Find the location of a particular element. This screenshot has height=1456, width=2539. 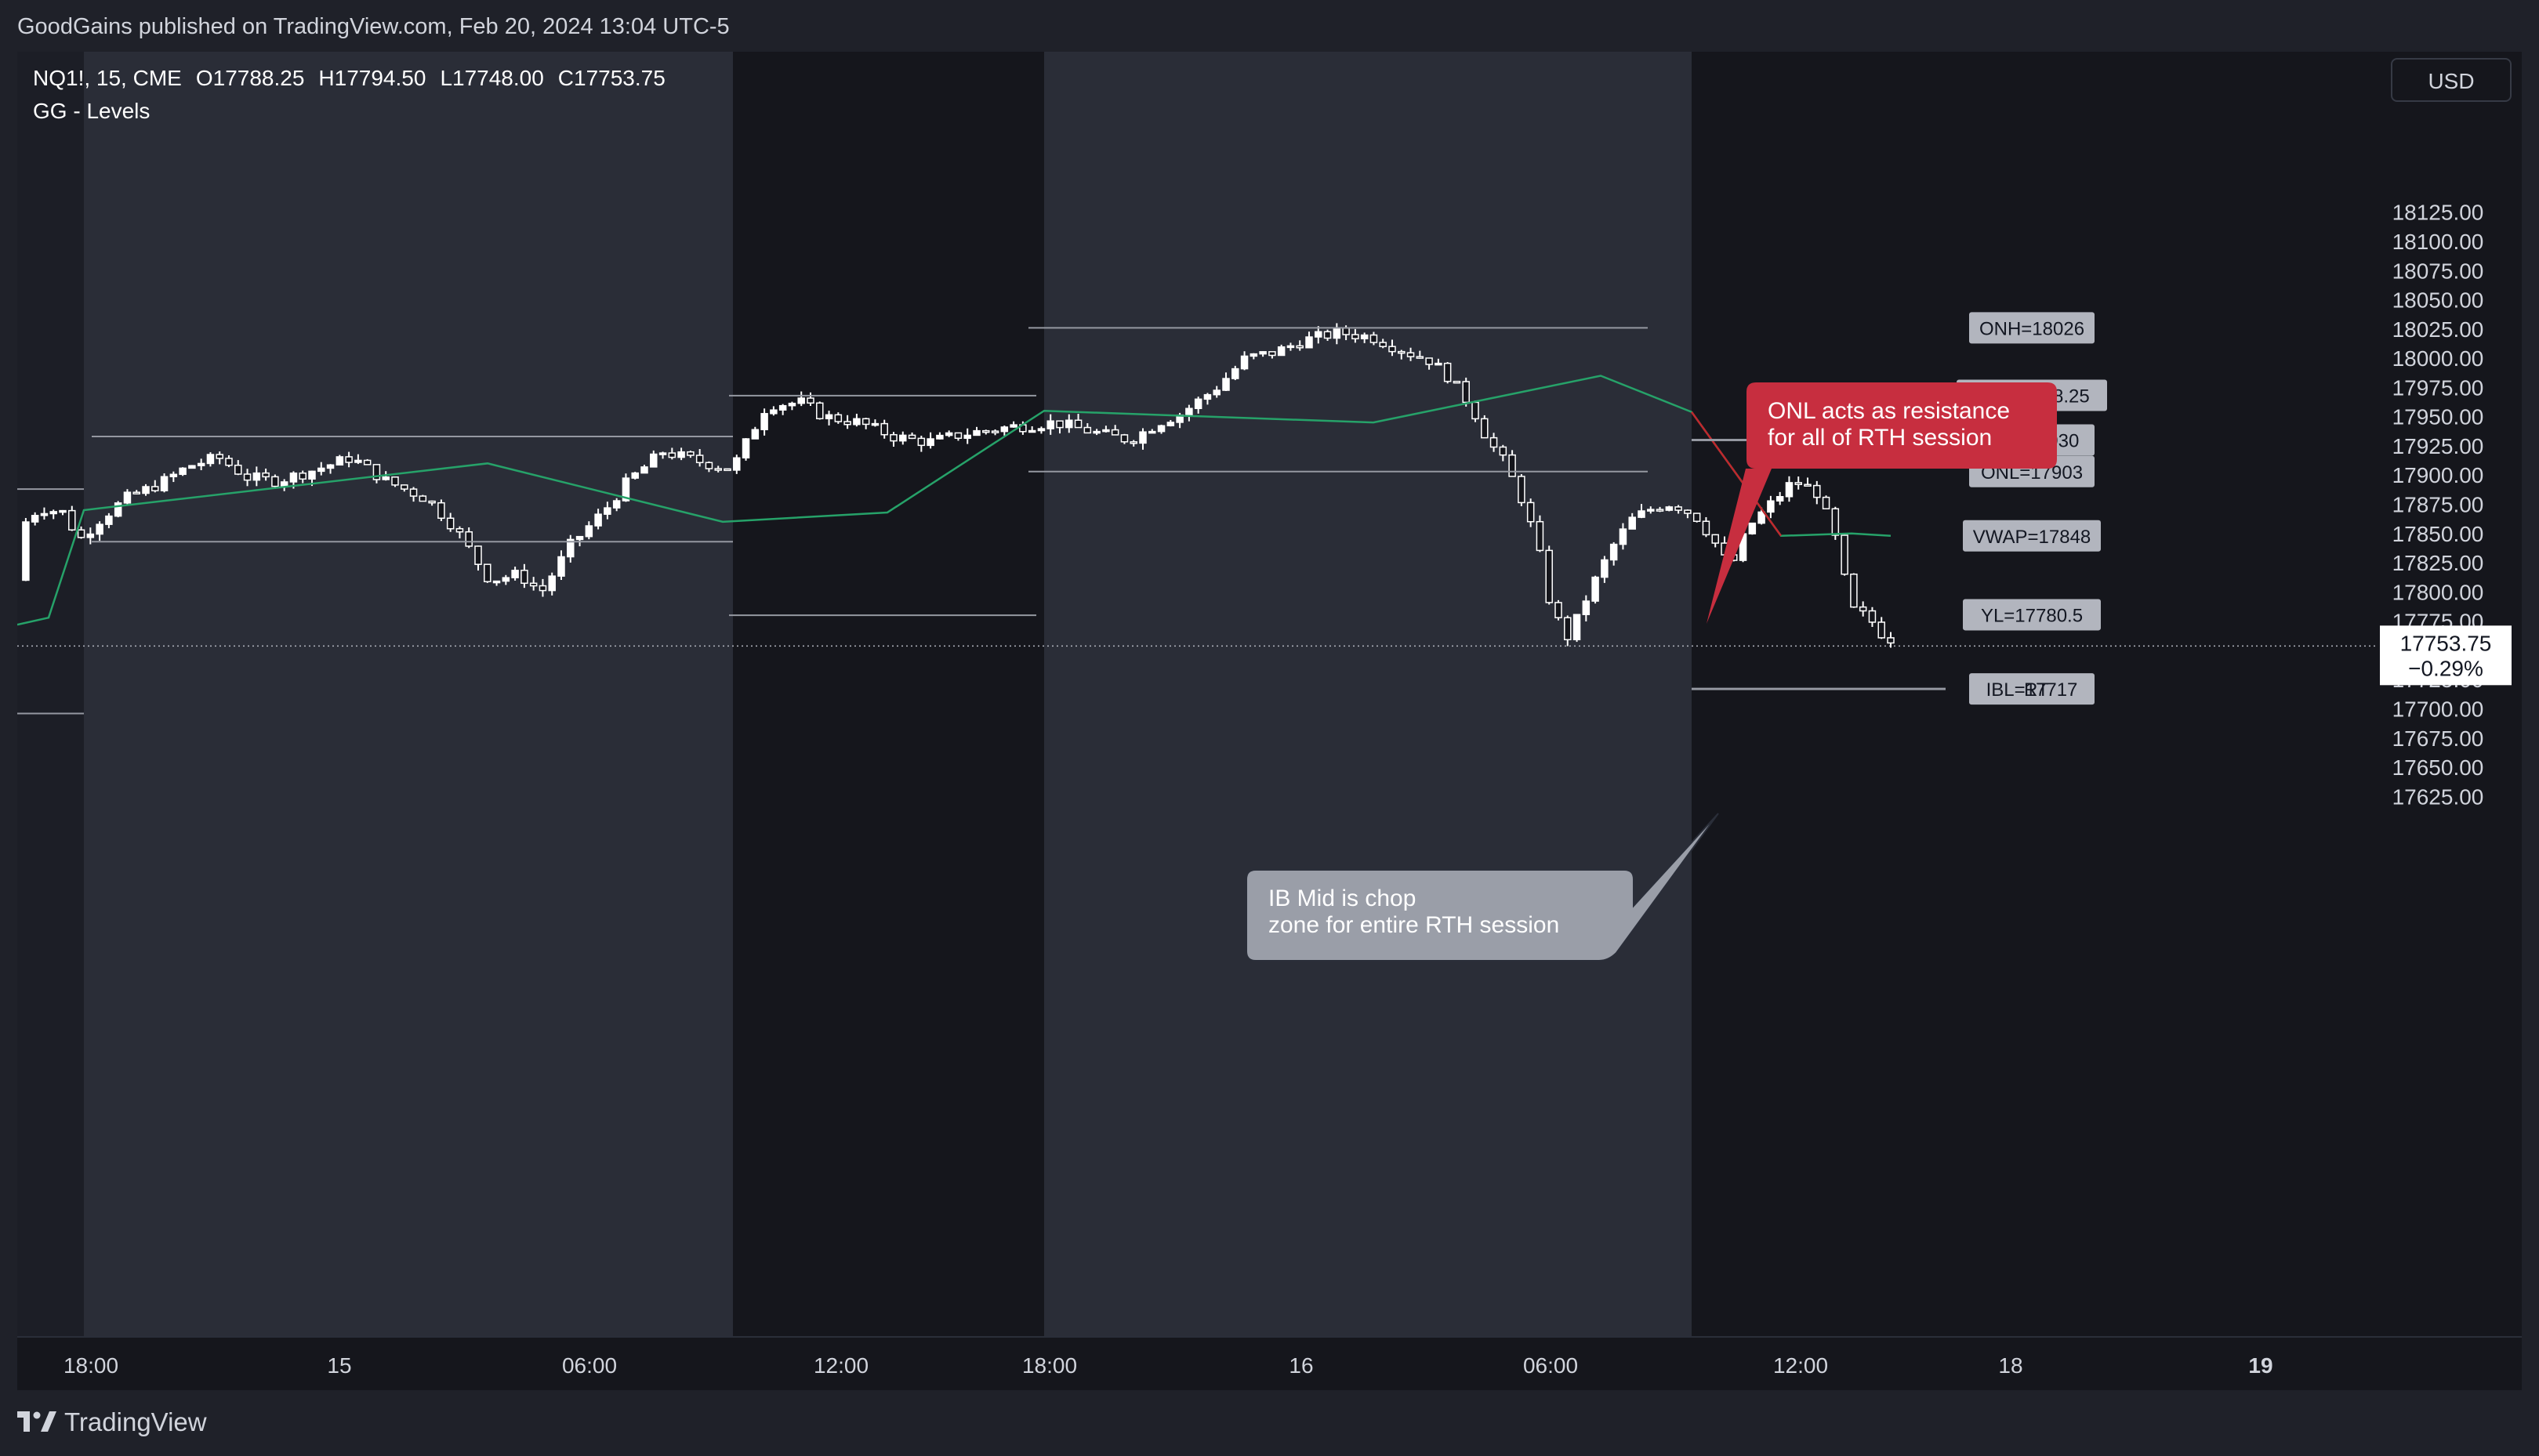

vwap-indicator is located at coordinates (954, 500).